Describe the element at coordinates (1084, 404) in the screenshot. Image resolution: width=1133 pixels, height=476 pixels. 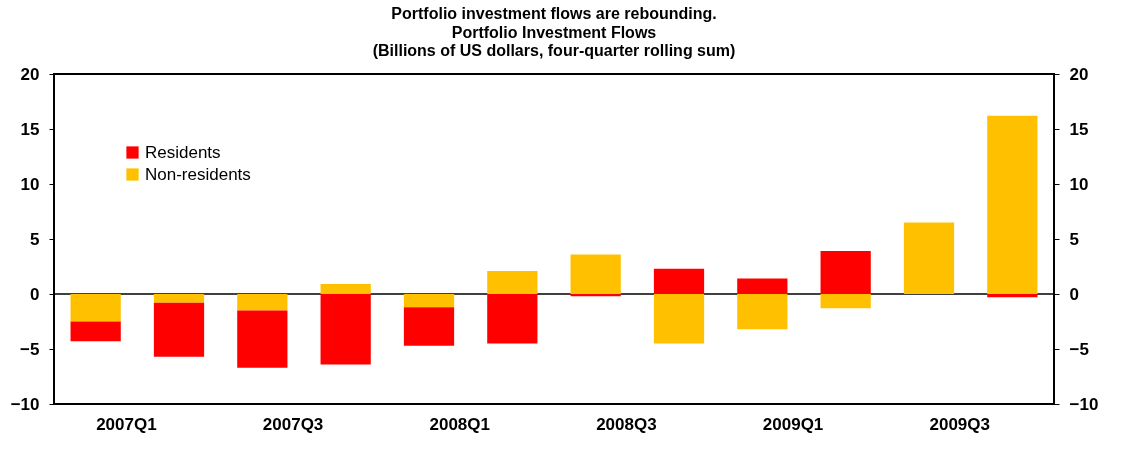
I see `y2-tick-label: −10` at that location.